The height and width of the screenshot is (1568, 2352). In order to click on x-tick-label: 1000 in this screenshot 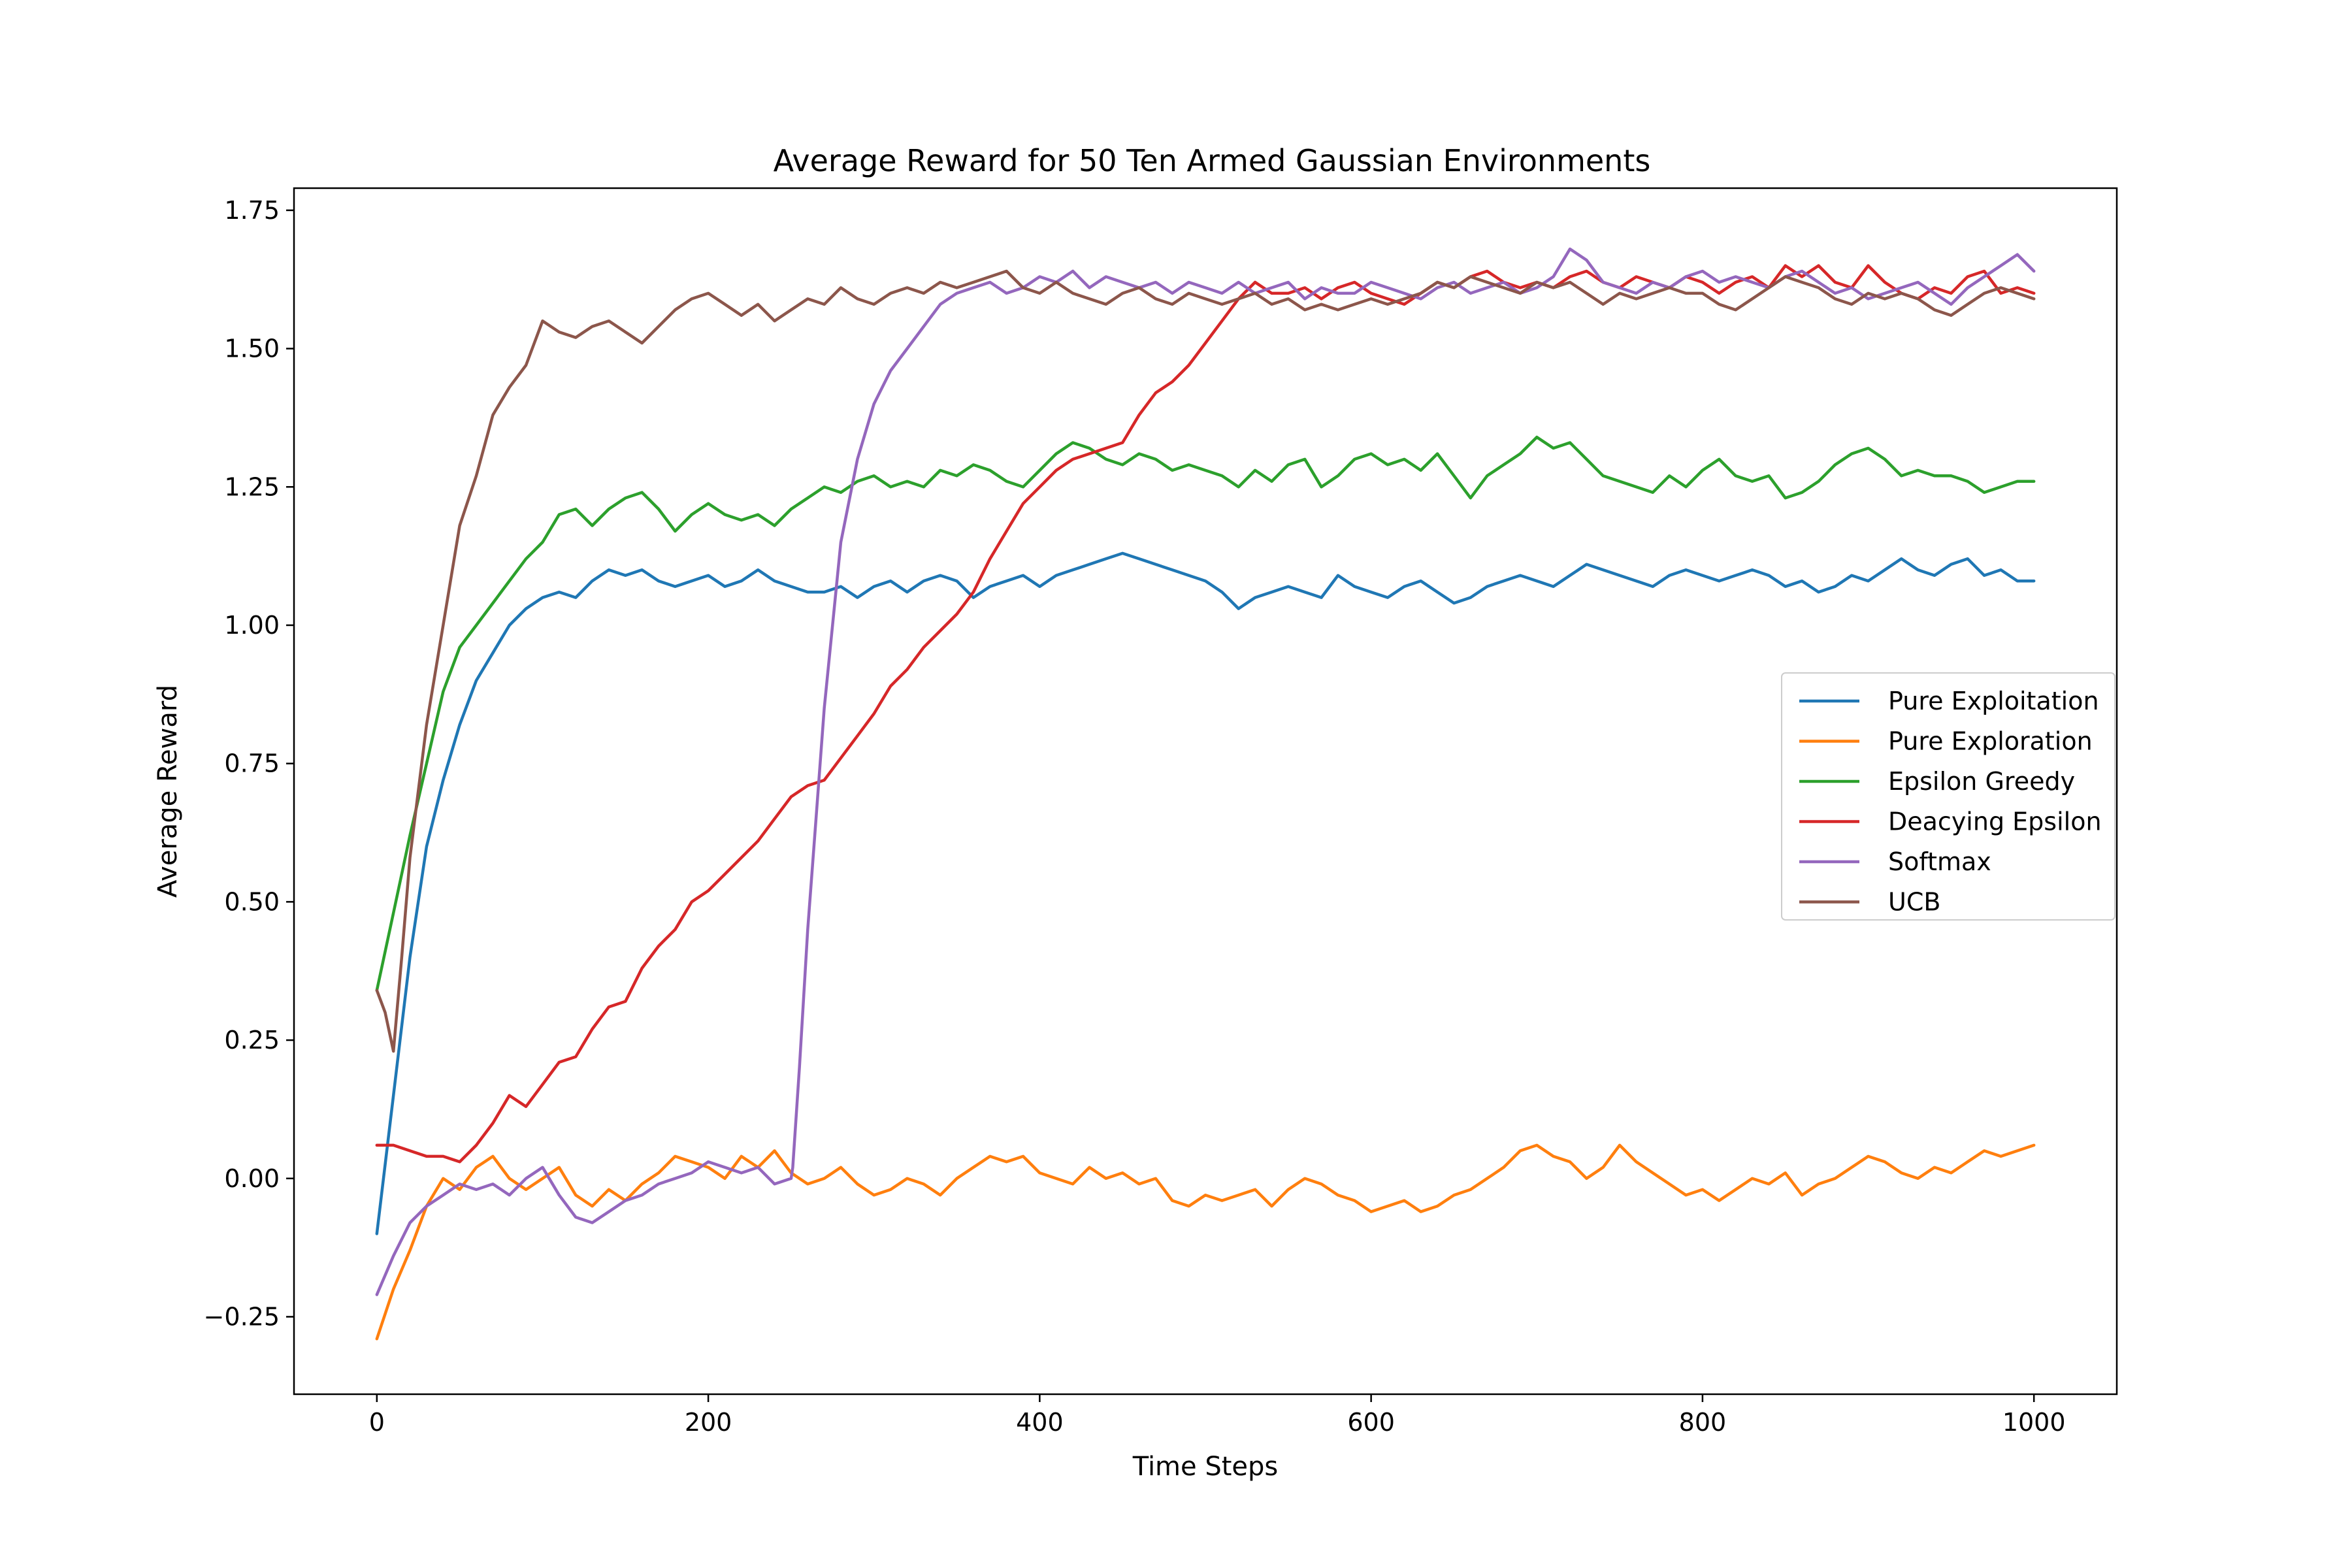, I will do `click(2034, 1422)`.